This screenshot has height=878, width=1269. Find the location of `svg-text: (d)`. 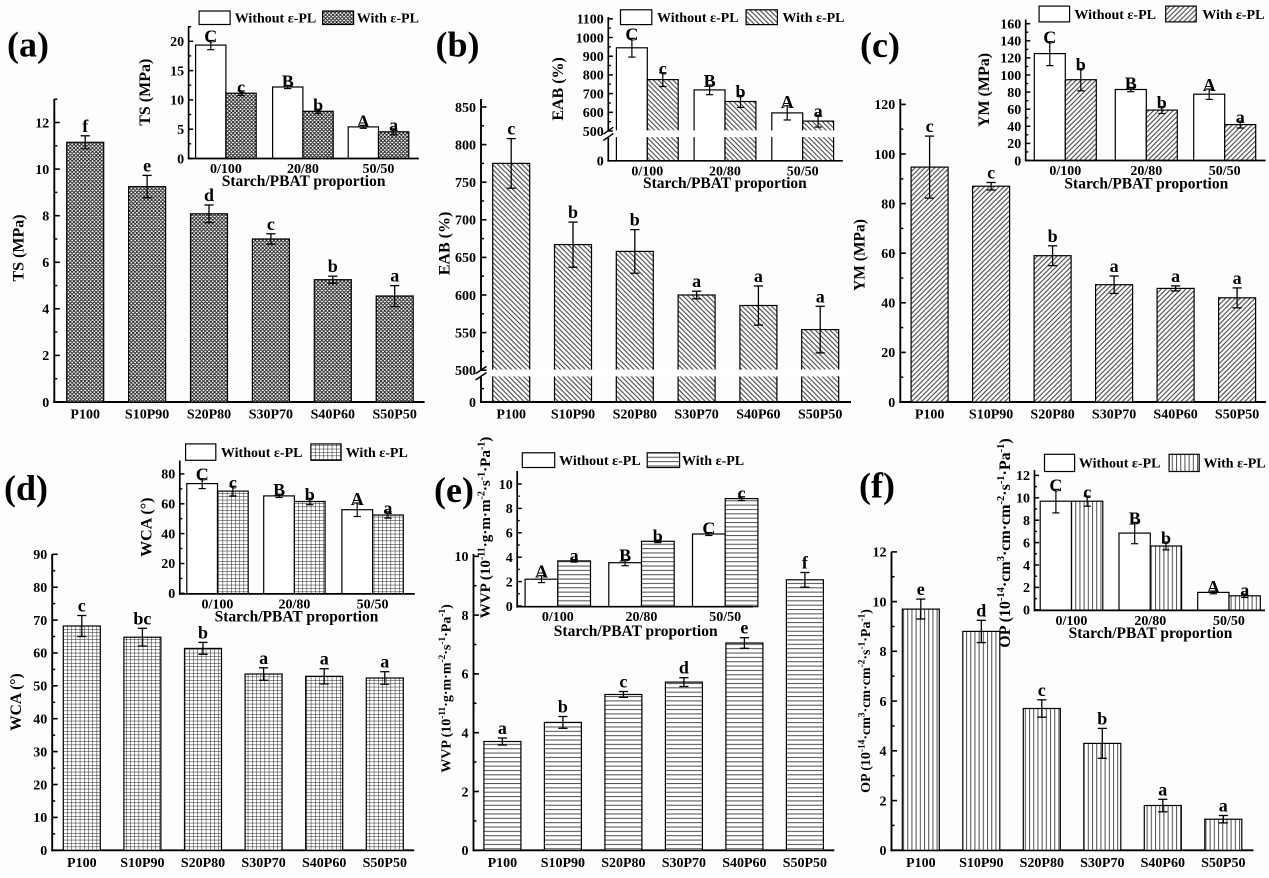

svg-text: (d) is located at coordinates (26, 488).